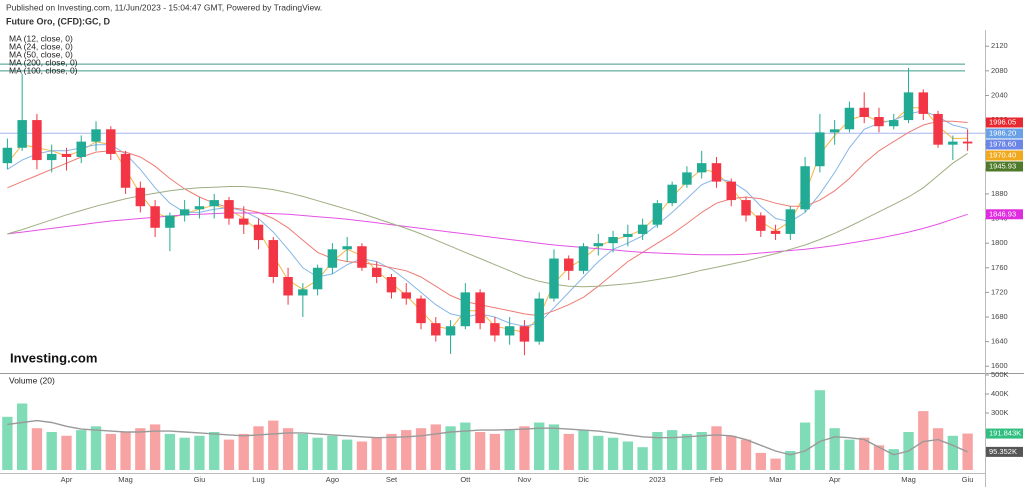  I want to click on x-tick-label: Ago, so click(332, 479).